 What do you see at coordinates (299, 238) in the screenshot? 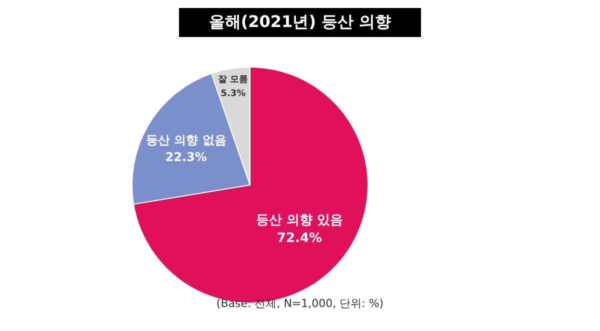
I see `data-label: 72.4%` at bounding box center [299, 238].